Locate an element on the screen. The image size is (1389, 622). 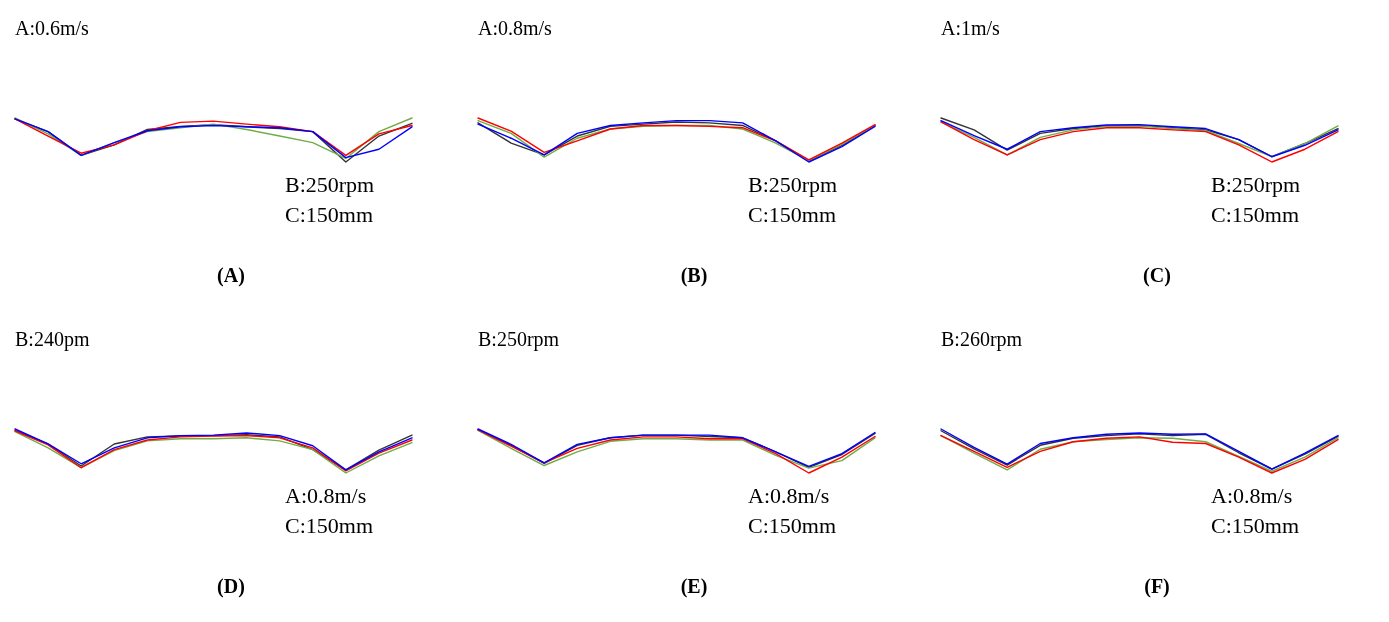
chart-title: A:0.8m/s is located at coordinates (515, 28).